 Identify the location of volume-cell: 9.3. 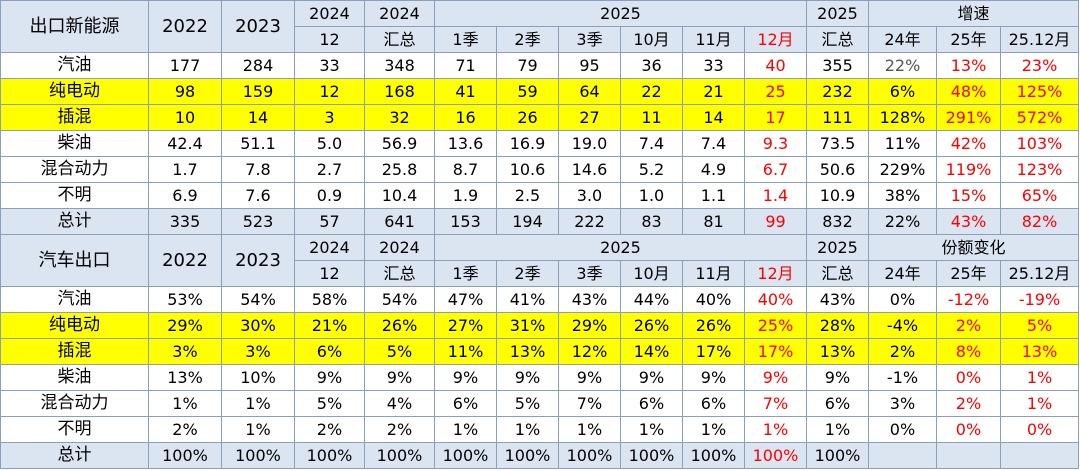
(775, 143).